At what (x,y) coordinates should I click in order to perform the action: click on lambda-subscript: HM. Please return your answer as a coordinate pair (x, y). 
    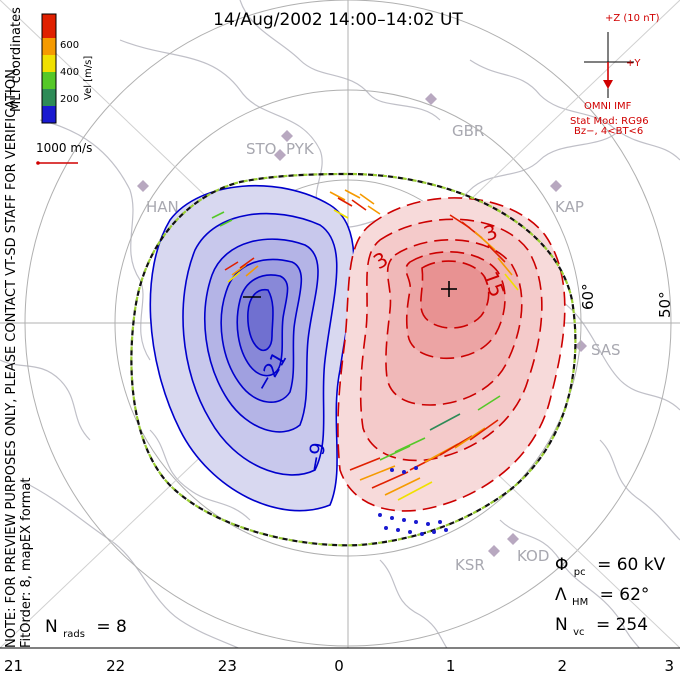
    Looking at the image, I should click on (580, 602).